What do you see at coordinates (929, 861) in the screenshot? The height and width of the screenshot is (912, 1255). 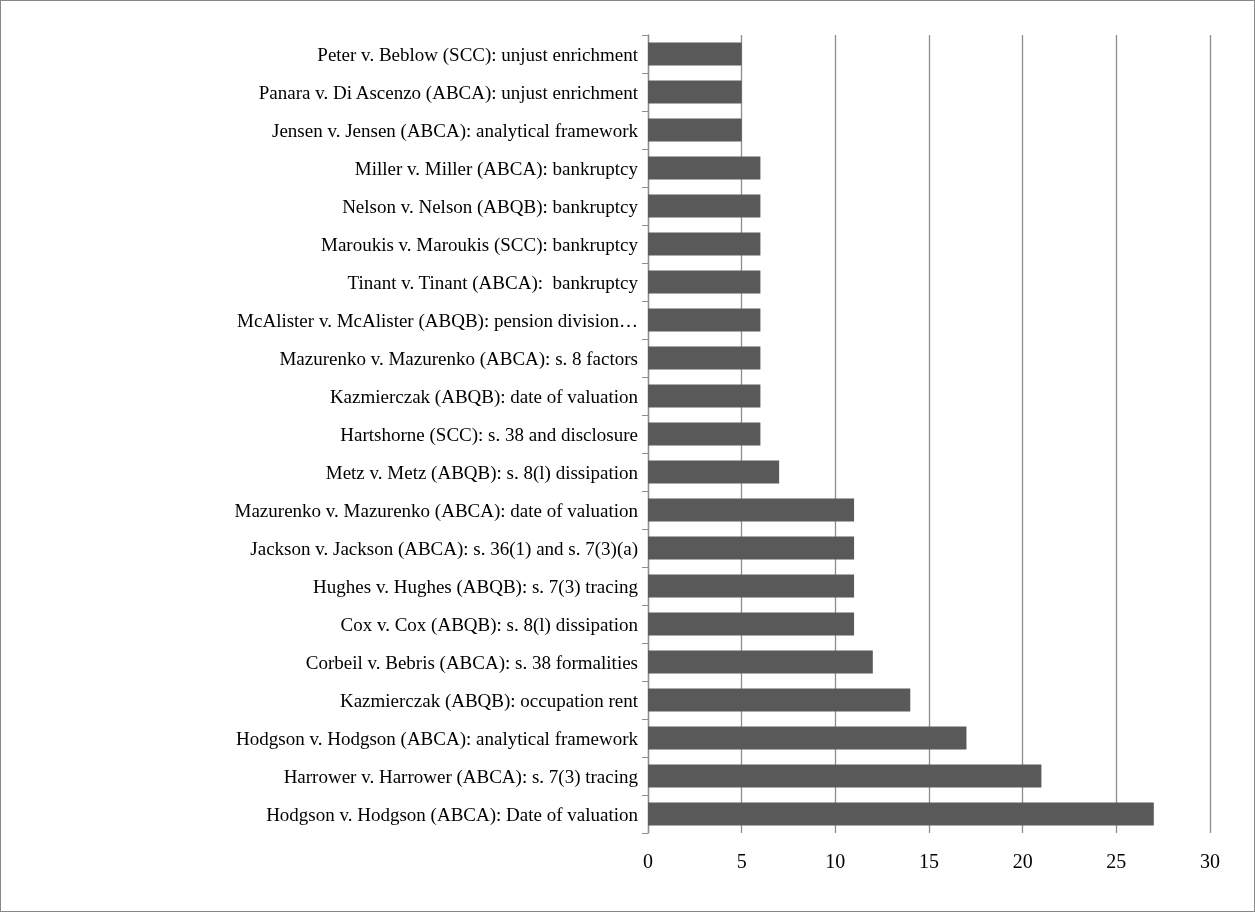 I see `x-tick-label: 15` at bounding box center [929, 861].